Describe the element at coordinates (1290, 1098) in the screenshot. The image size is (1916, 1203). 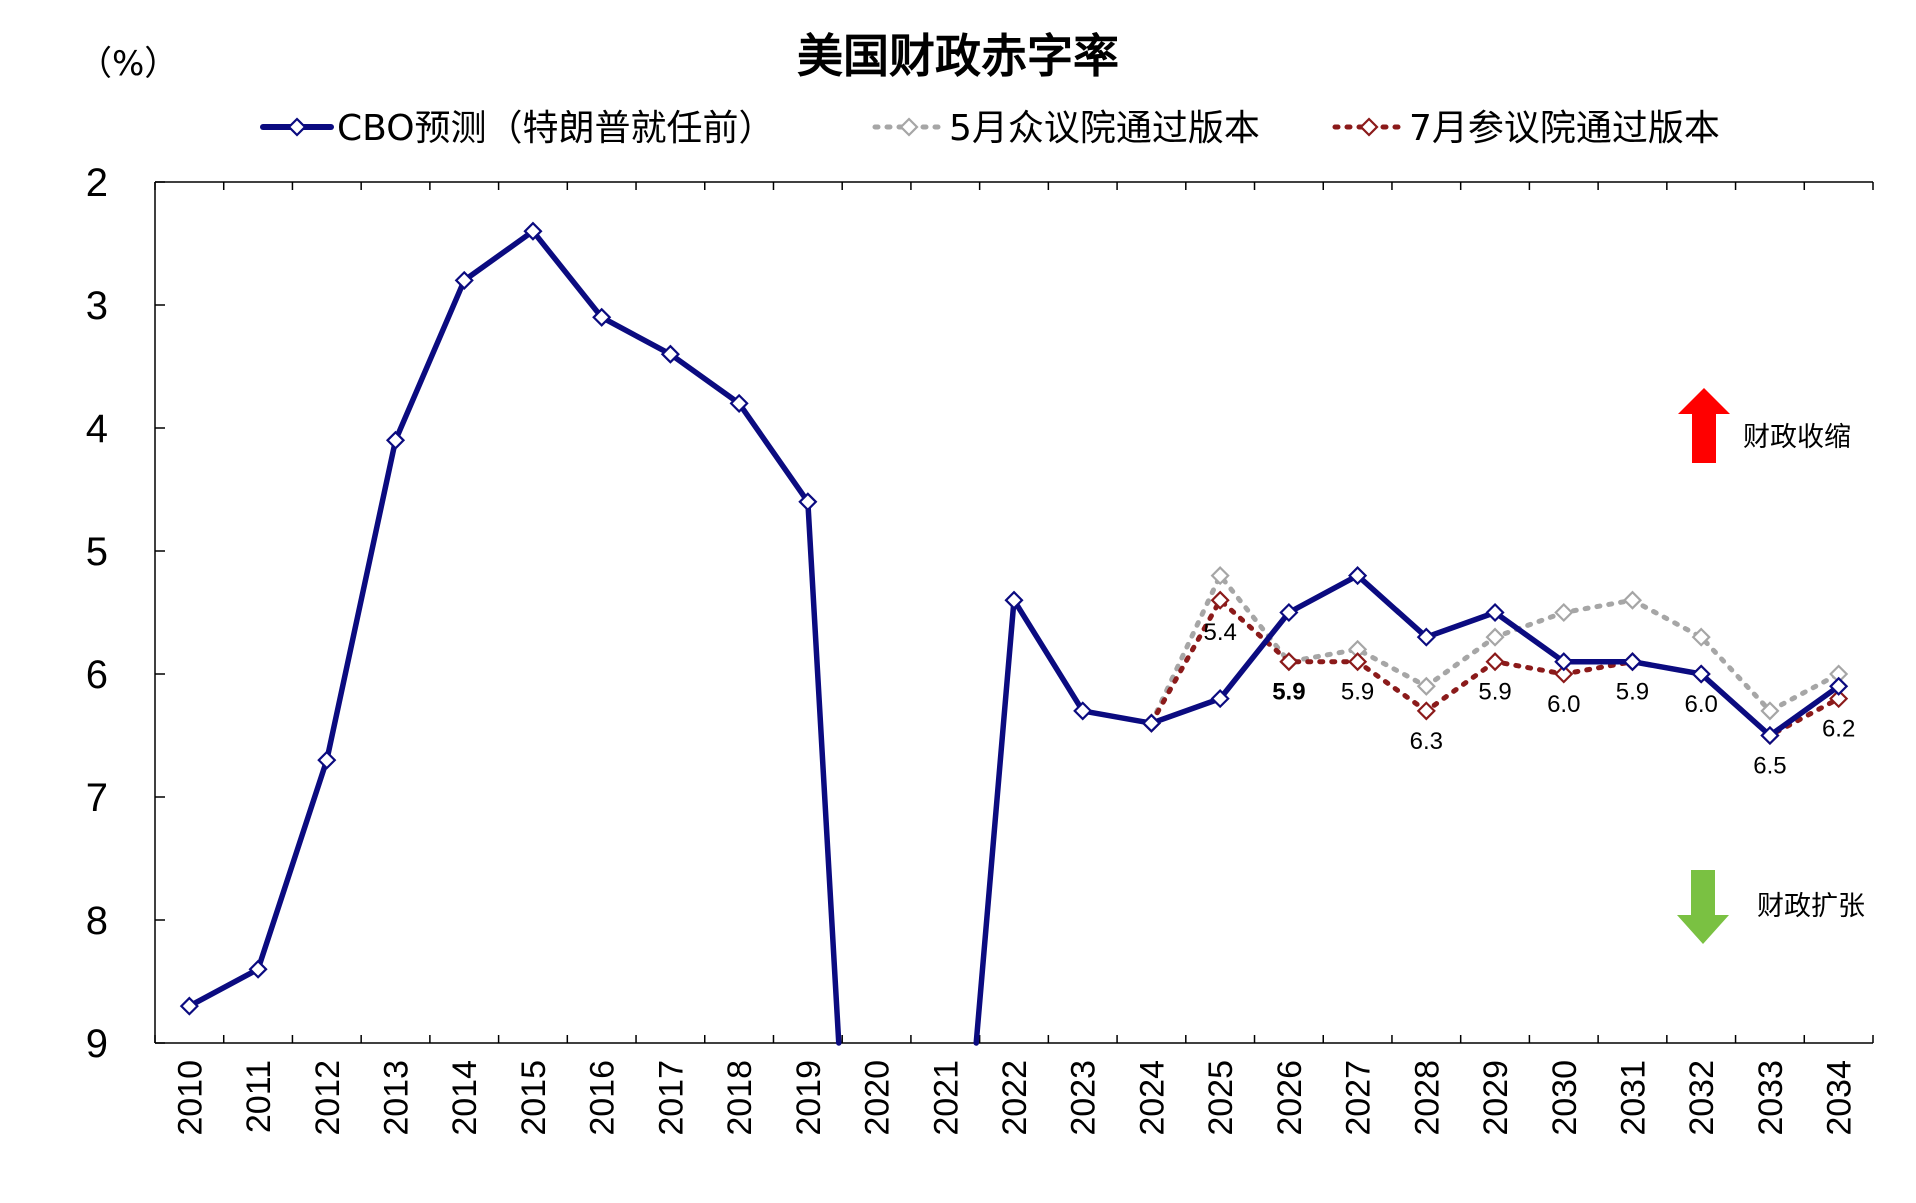
I see `x-tick-label: 2026` at that location.